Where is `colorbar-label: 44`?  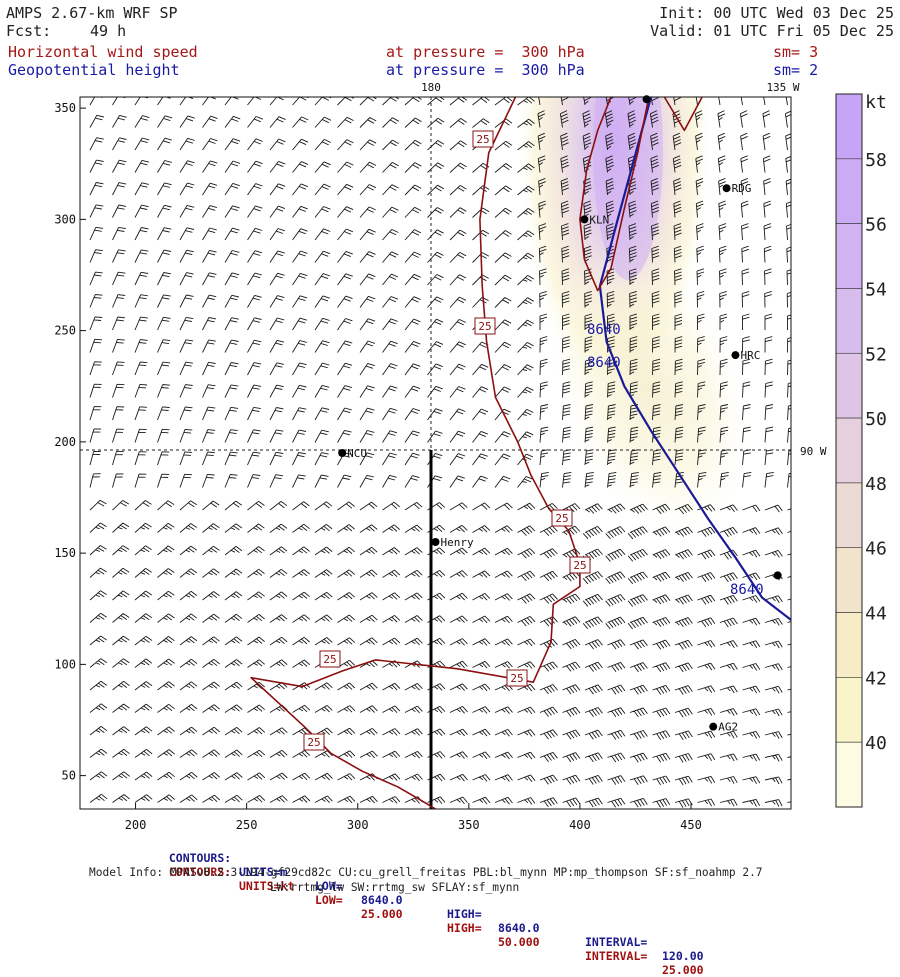
colorbar-label: 44 is located at coordinates (876, 614).